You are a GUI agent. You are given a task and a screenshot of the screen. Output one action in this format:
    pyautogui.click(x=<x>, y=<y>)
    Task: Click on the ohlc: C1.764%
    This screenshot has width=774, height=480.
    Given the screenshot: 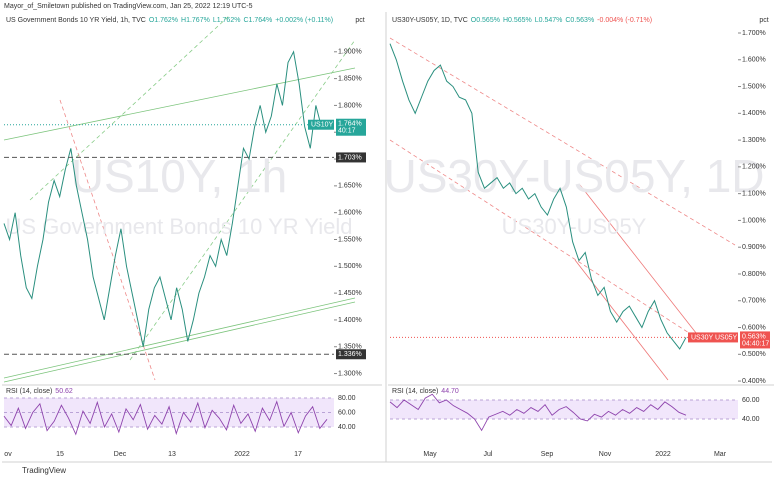 What is the action you would take?
    pyautogui.click(x=257, y=20)
    